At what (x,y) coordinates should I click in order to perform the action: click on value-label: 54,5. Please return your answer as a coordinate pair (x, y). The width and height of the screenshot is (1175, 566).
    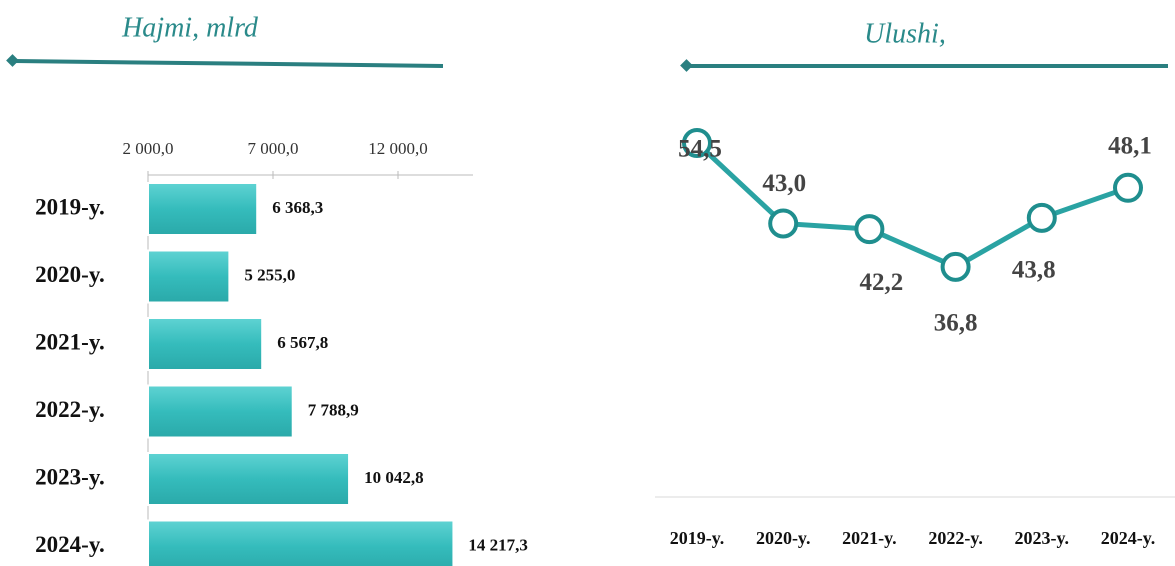
    Looking at the image, I should click on (700, 149).